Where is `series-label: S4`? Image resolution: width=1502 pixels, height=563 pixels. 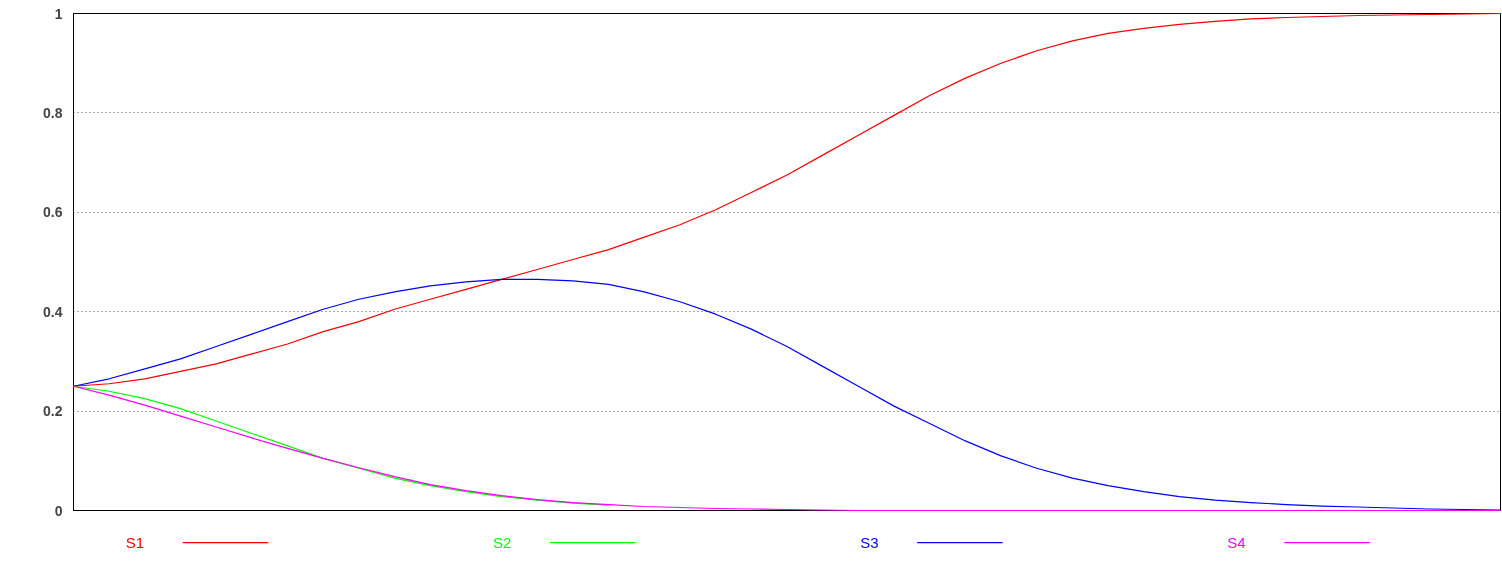 series-label: S4 is located at coordinates (1236, 543).